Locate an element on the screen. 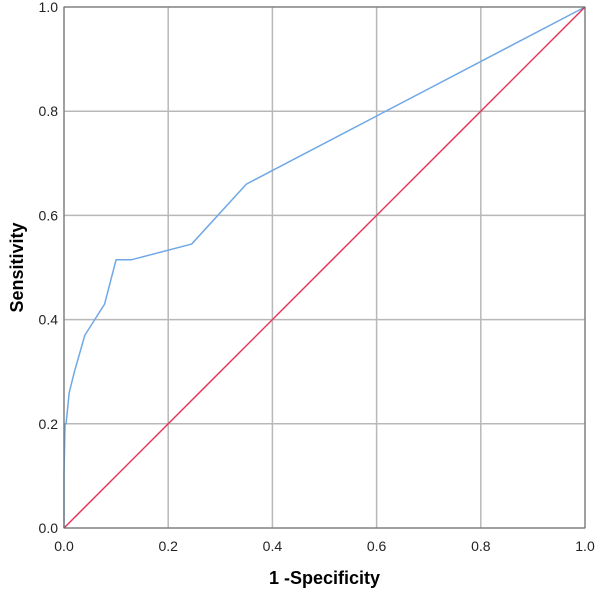 The height and width of the screenshot is (591, 597). x-tick-label: 0.8 is located at coordinates (481, 546).